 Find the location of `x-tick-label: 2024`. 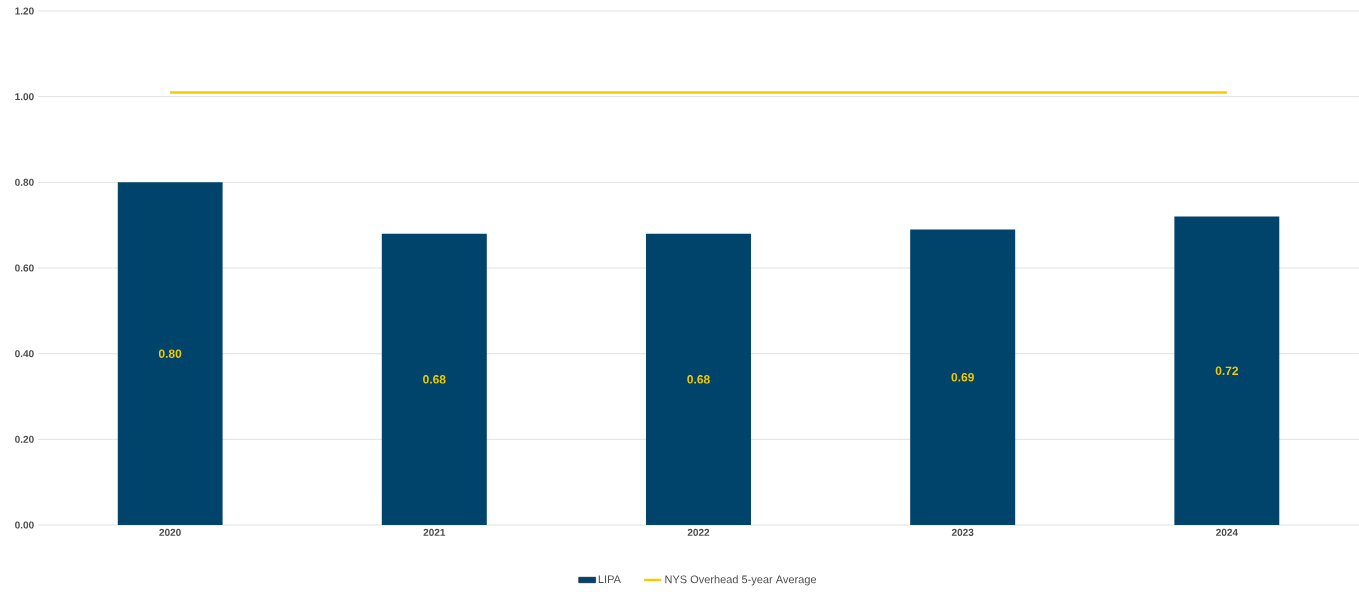

x-tick-label: 2024 is located at coordinates (1227, 532).